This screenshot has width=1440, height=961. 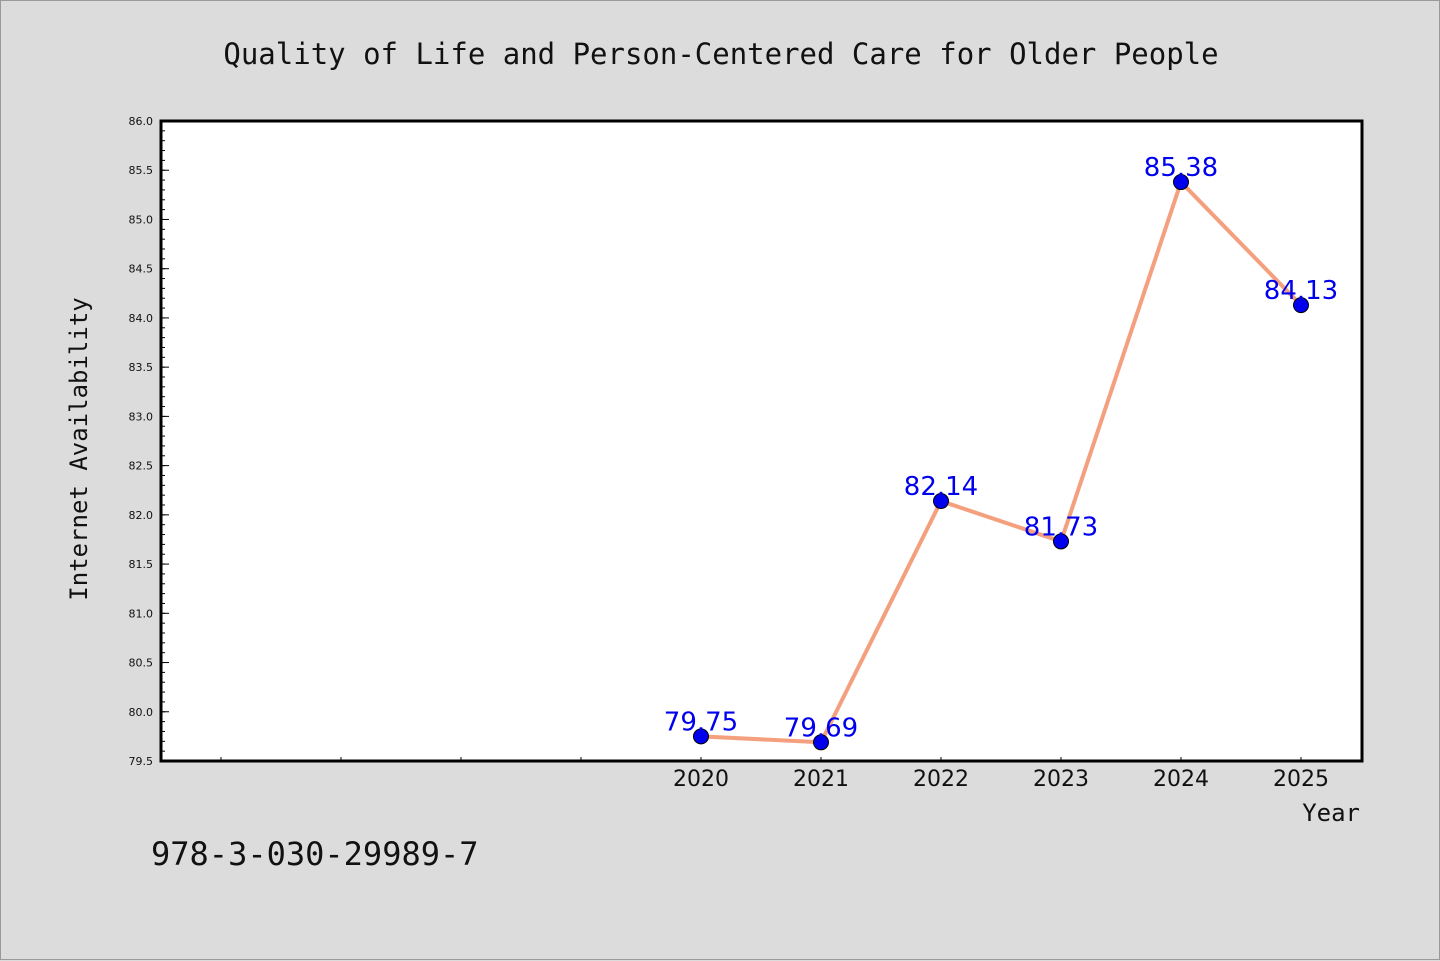 I want to click on x-axis-label: Year, so click(x=1331, y=813).